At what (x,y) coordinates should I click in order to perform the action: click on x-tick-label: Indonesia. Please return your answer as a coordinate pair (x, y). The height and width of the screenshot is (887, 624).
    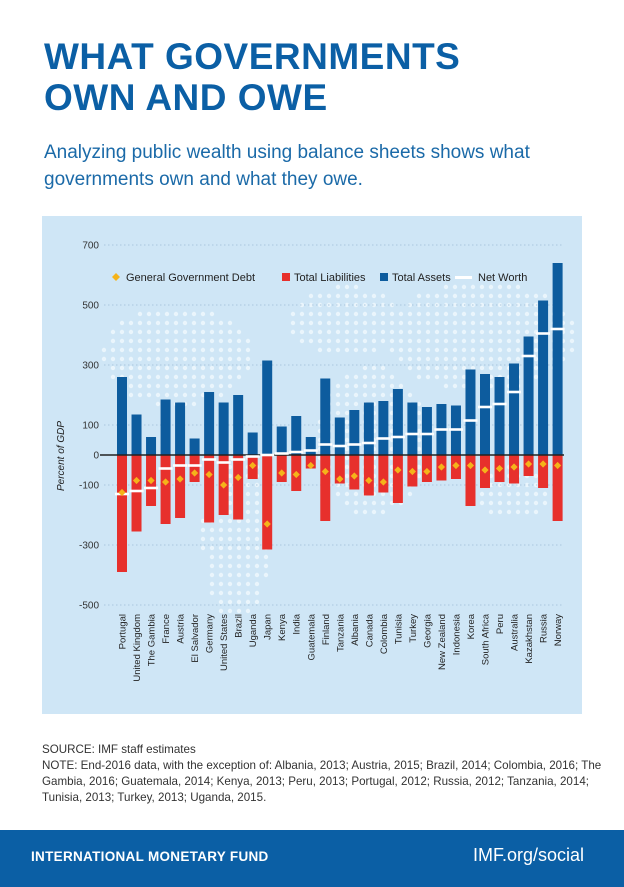
    Looking at the image, I should click on (456, 634).